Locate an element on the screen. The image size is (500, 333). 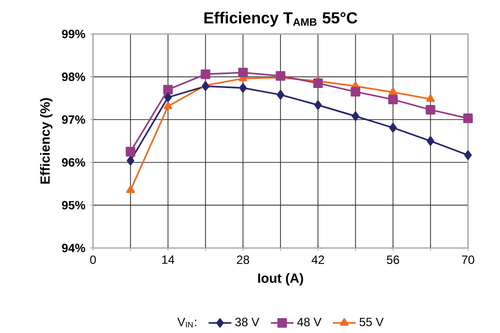
legend-label: 55 V is located at coordinates (372, 322).